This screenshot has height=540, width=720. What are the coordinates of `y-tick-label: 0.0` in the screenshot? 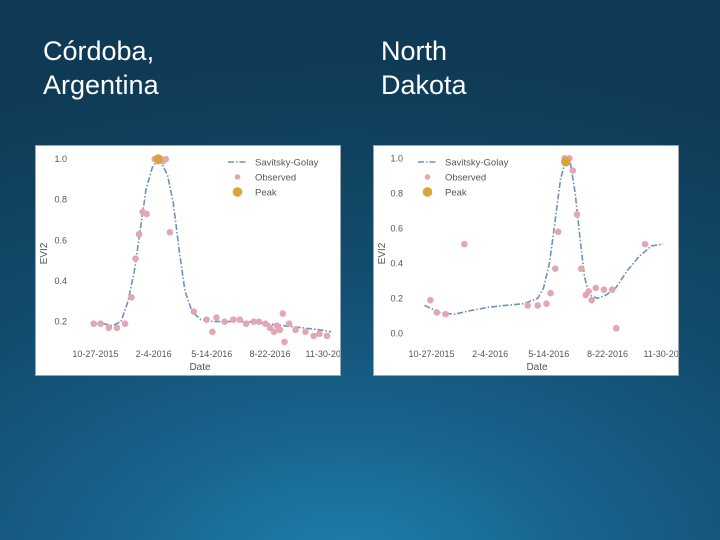 It's located at (396, 333).